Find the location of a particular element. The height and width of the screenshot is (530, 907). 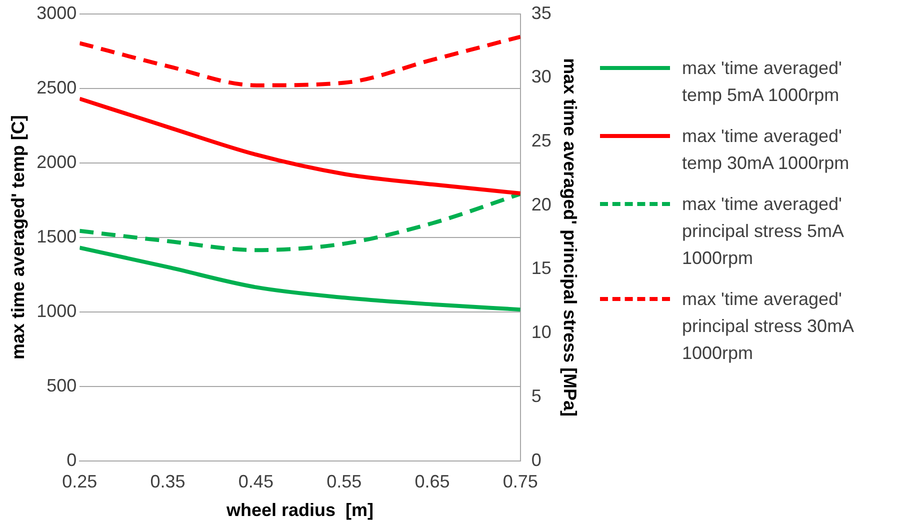

legend-label: max 'time averaged' principal stress 30mA 1000rpm is located at coordinates (768, 326).